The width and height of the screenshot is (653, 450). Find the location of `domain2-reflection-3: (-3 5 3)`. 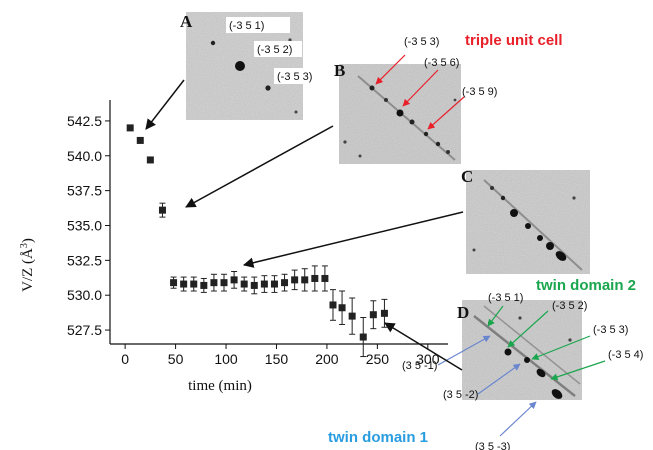

domain2-reflection-3: (-3 5 3) is located at coordinates (610, 330).